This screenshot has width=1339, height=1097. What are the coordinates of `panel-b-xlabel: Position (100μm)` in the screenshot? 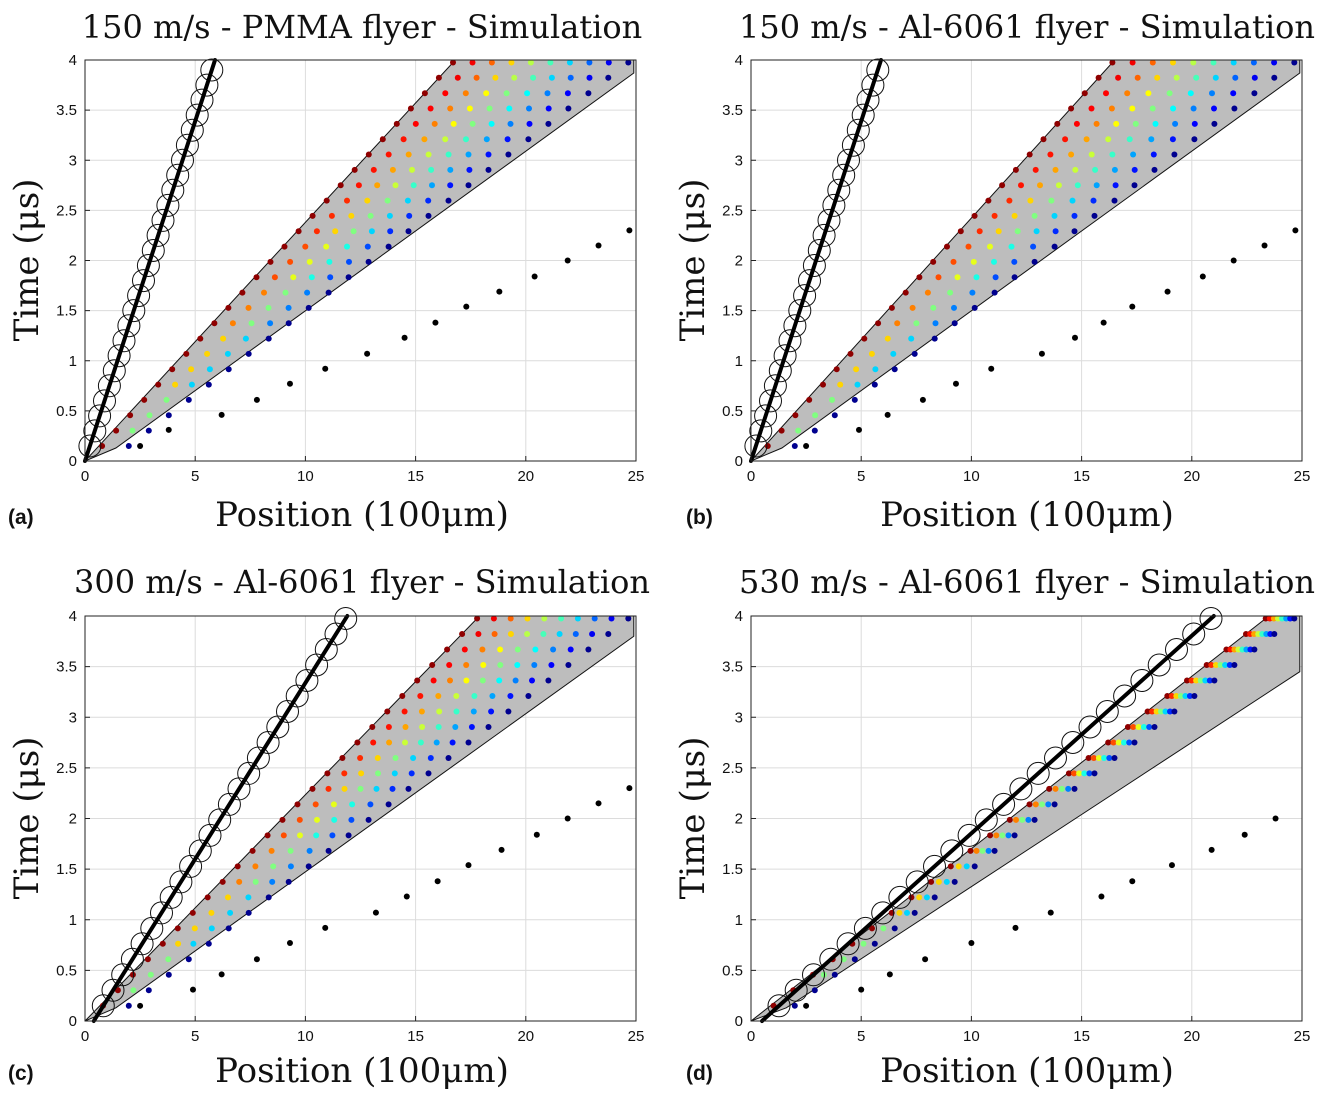 It's located at (1027, 515).